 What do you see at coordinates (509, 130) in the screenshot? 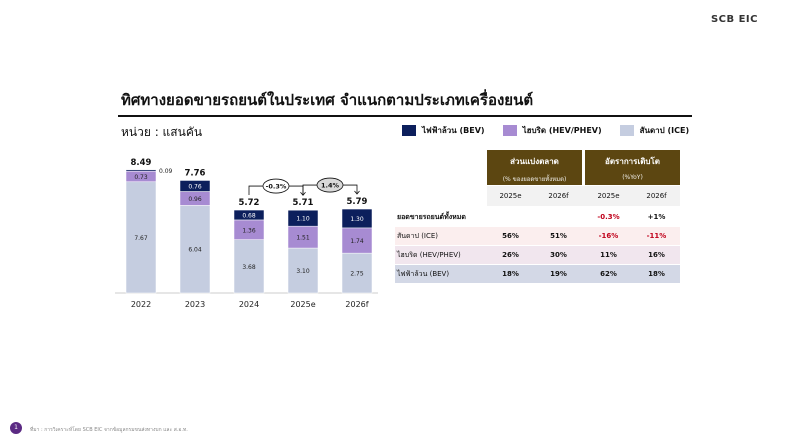
I see `legend-swatch-hybrid` at bounding box center [509, 130].